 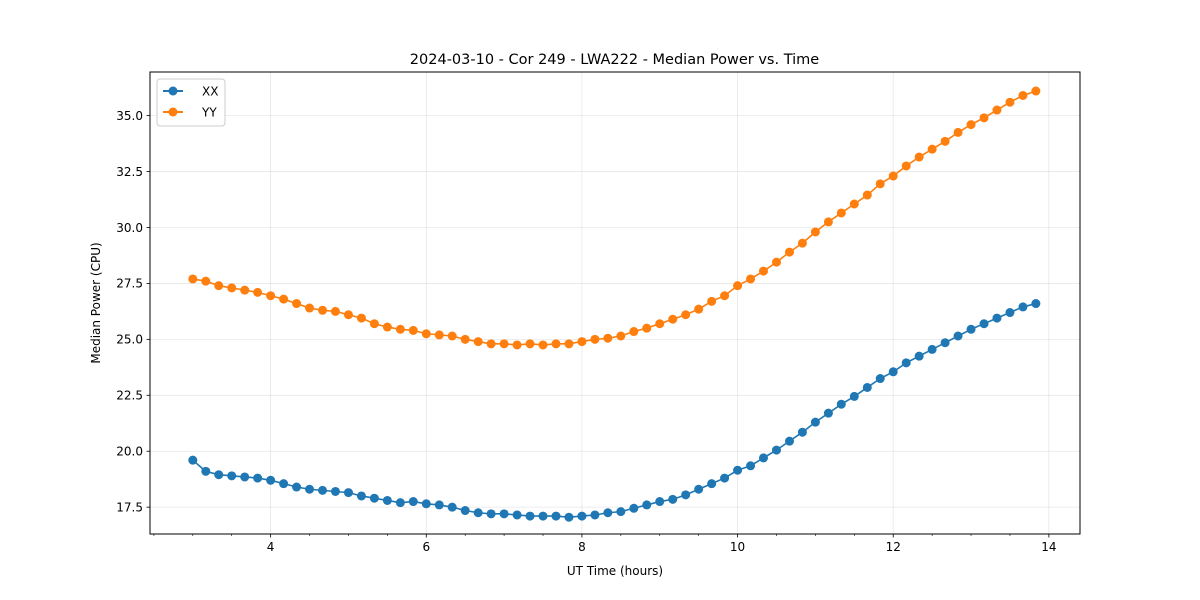 I want to click on x-tick-label: 10, so click(x=737, y=547).